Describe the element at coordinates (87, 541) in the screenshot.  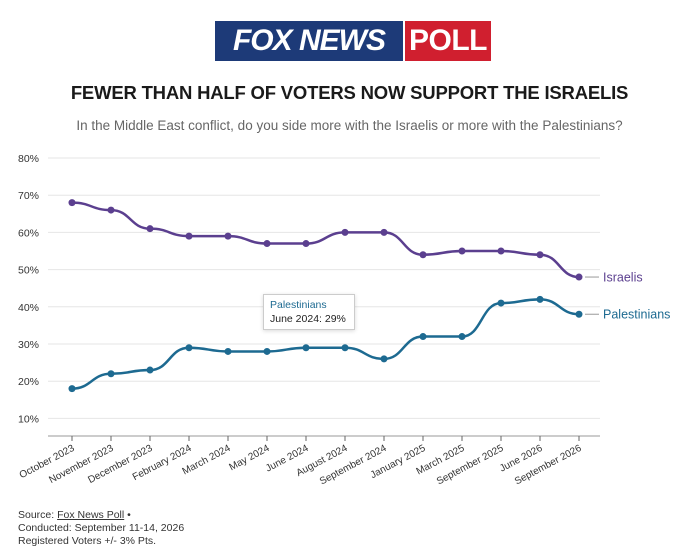
I see `sample-line: Registered Voters +/- 3% Pts.` at that location.